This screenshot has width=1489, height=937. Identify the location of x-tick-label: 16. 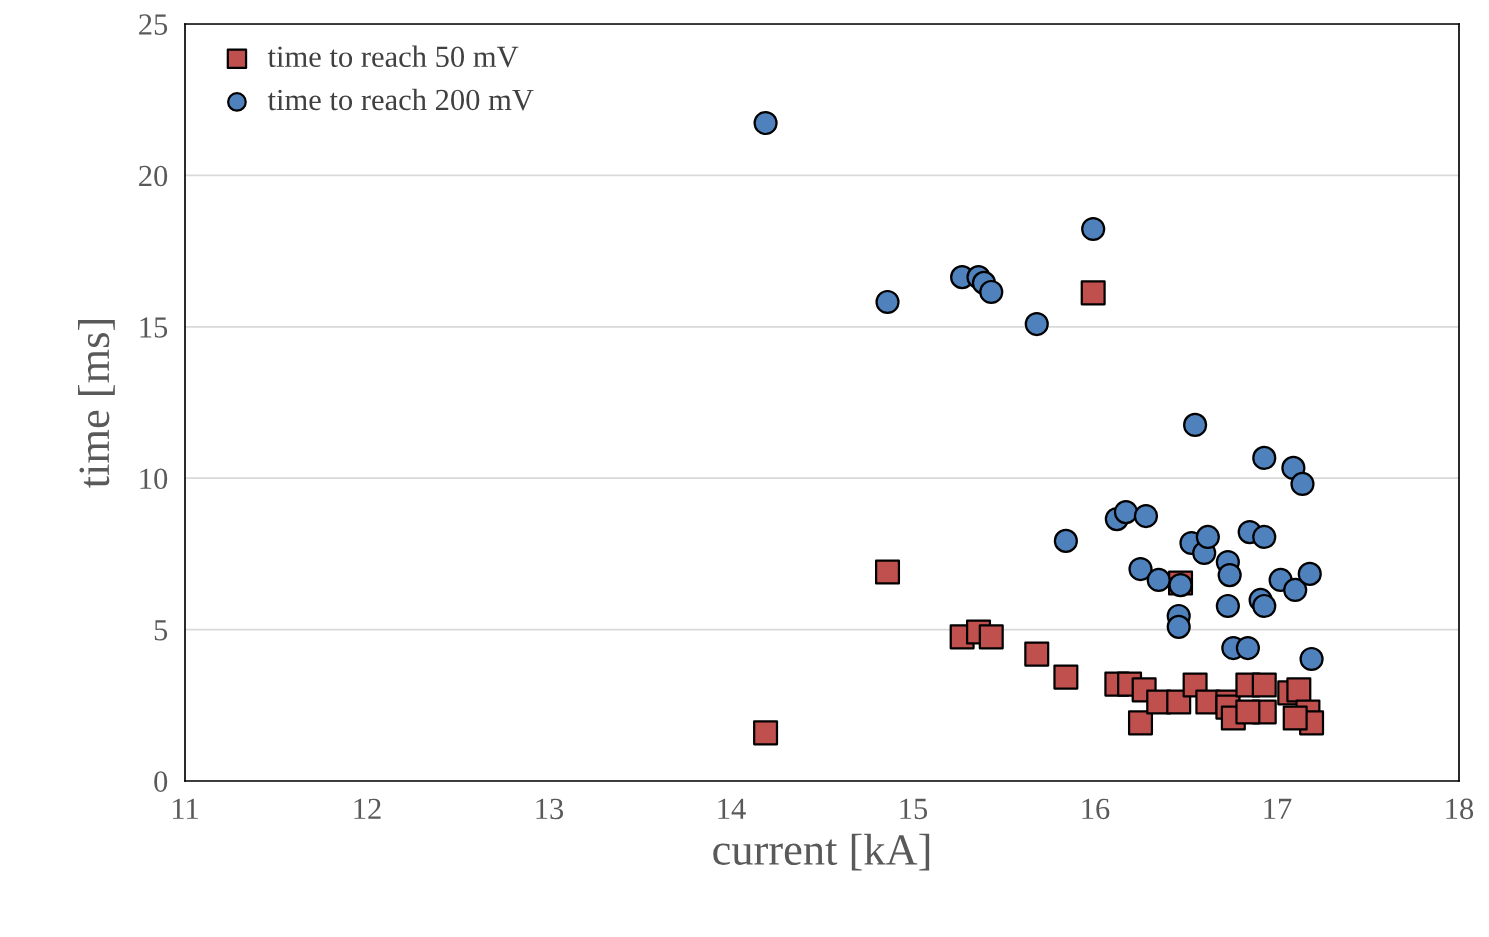
(1096, 809).